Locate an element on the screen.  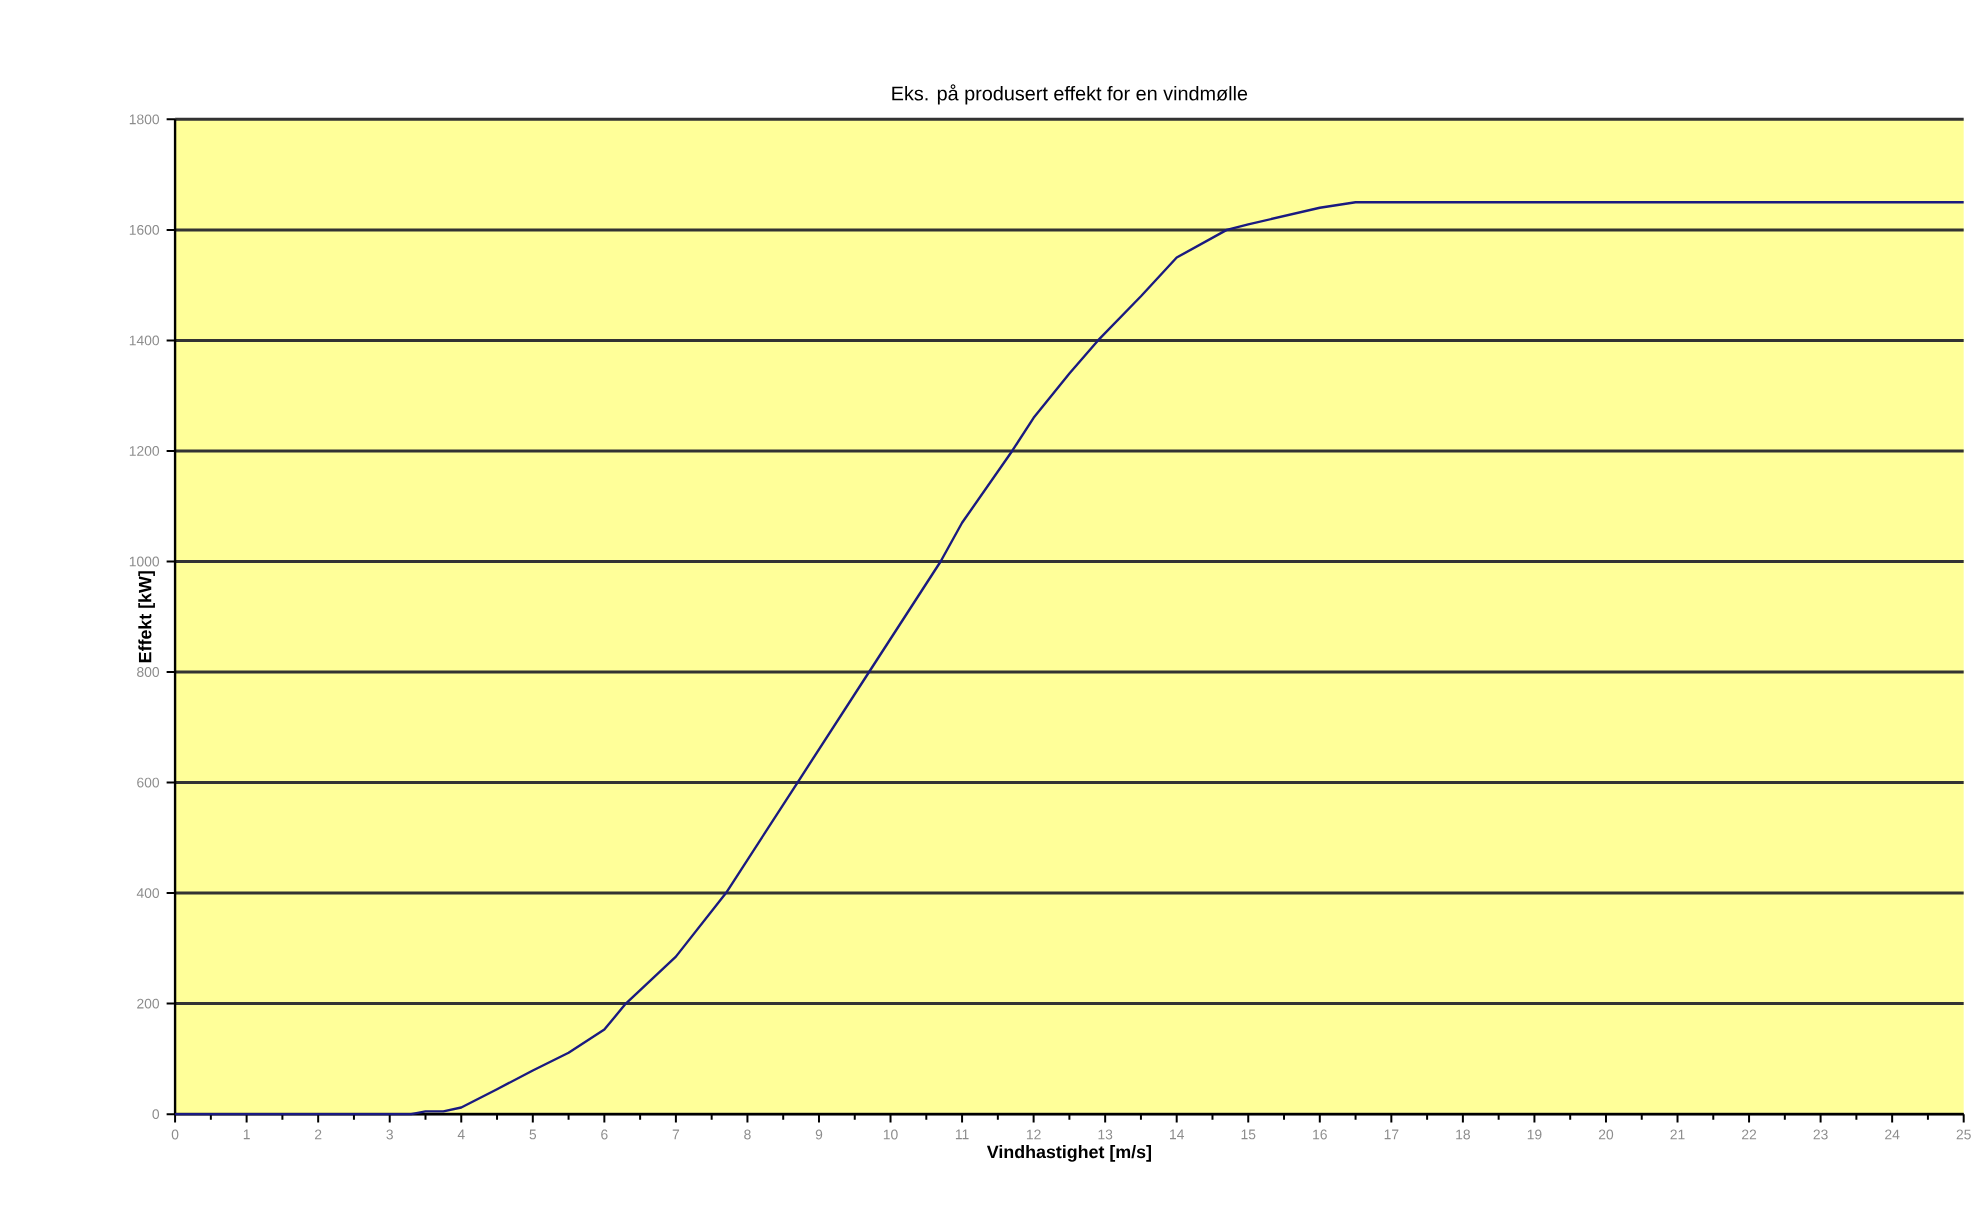
chart-title: Eks. på produsert effekt for en vindmølle is located at coordinates (1070, 94).